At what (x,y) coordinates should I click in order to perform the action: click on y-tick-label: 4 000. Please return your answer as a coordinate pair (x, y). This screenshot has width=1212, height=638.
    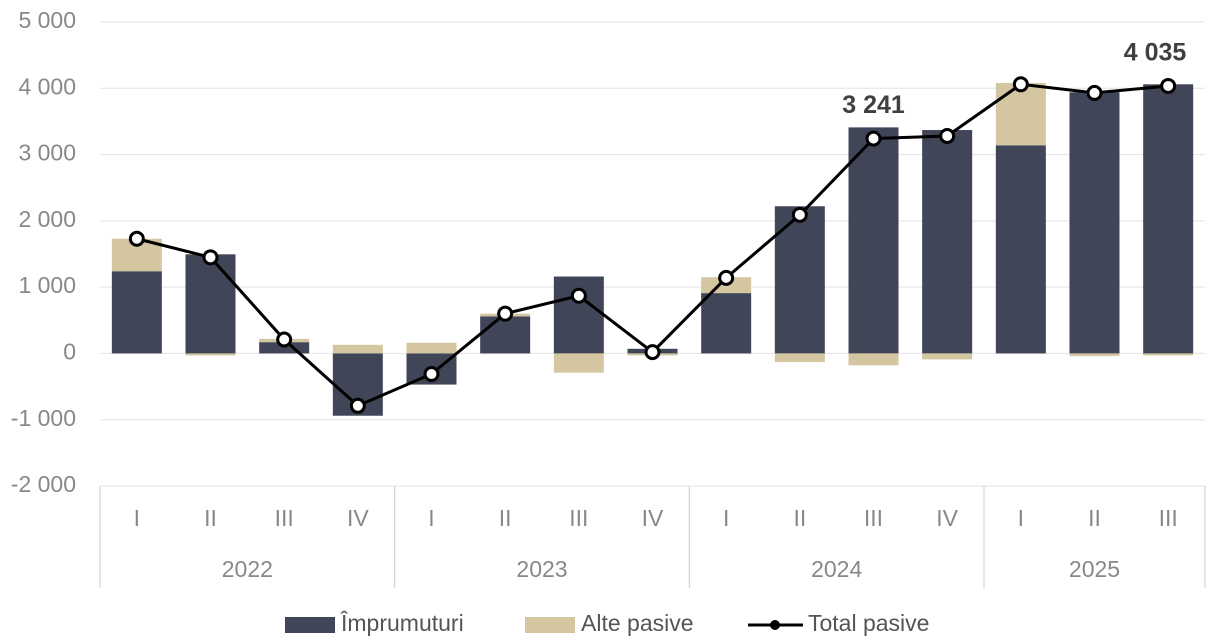
    Looking at the image, I should click on (47, 86).